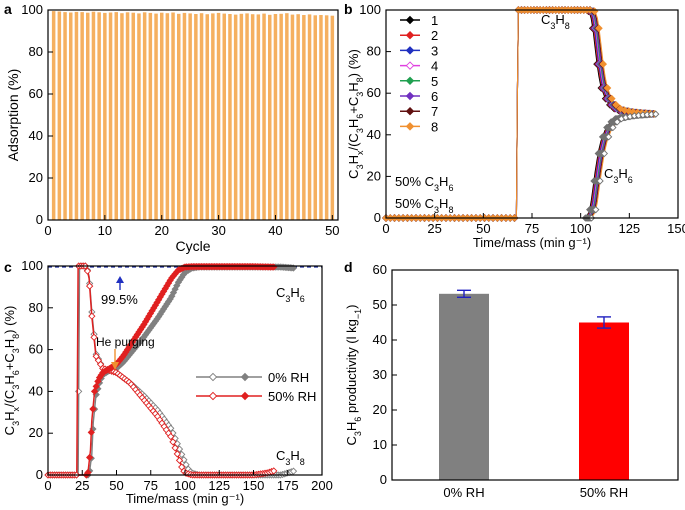  I want to click on panel-c-xtick-label: 125, so click(219, 485).